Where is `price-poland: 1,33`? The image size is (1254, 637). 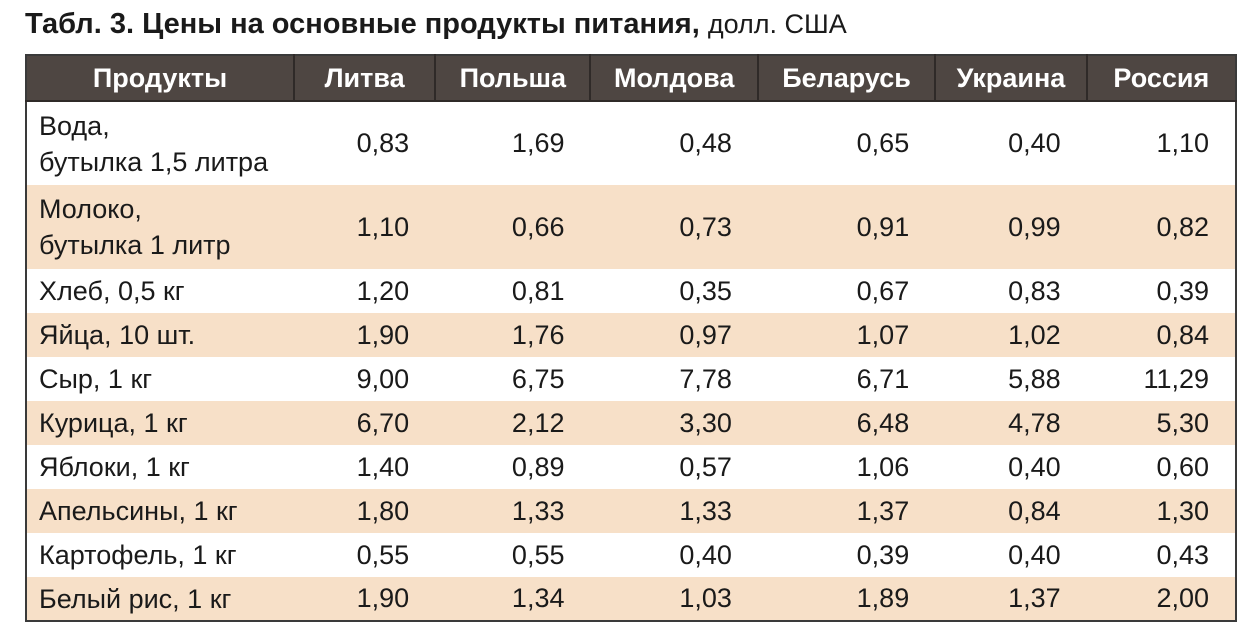
price-poland: 1,33 is located at coordinates (538, 510).